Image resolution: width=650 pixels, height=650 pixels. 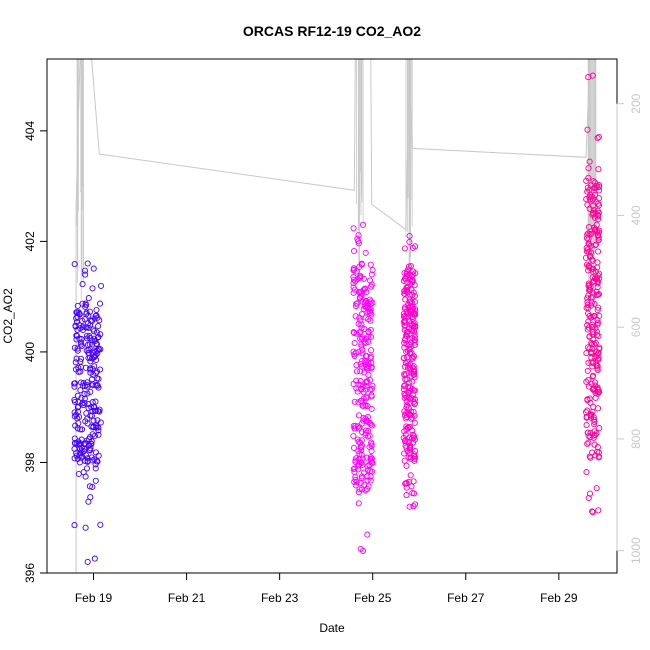 What do you see at coordinates (636, 439) in the screenshot?
I see `y2-tick-label: 800` at bounding box center [636, 439].